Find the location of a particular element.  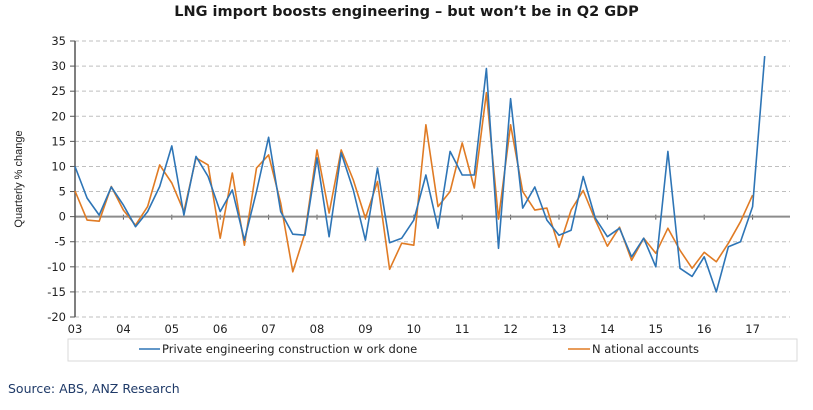

x-tick-label: 10 is located at coordinates (413, 329).